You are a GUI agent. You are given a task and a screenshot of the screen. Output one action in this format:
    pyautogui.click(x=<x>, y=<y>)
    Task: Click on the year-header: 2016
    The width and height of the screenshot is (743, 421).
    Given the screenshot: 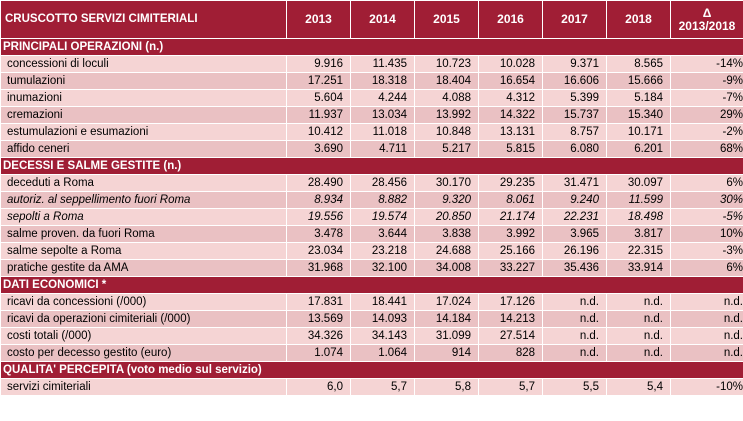 What is the action you would take?
    pyautogui.click(x=510, y=19)
    